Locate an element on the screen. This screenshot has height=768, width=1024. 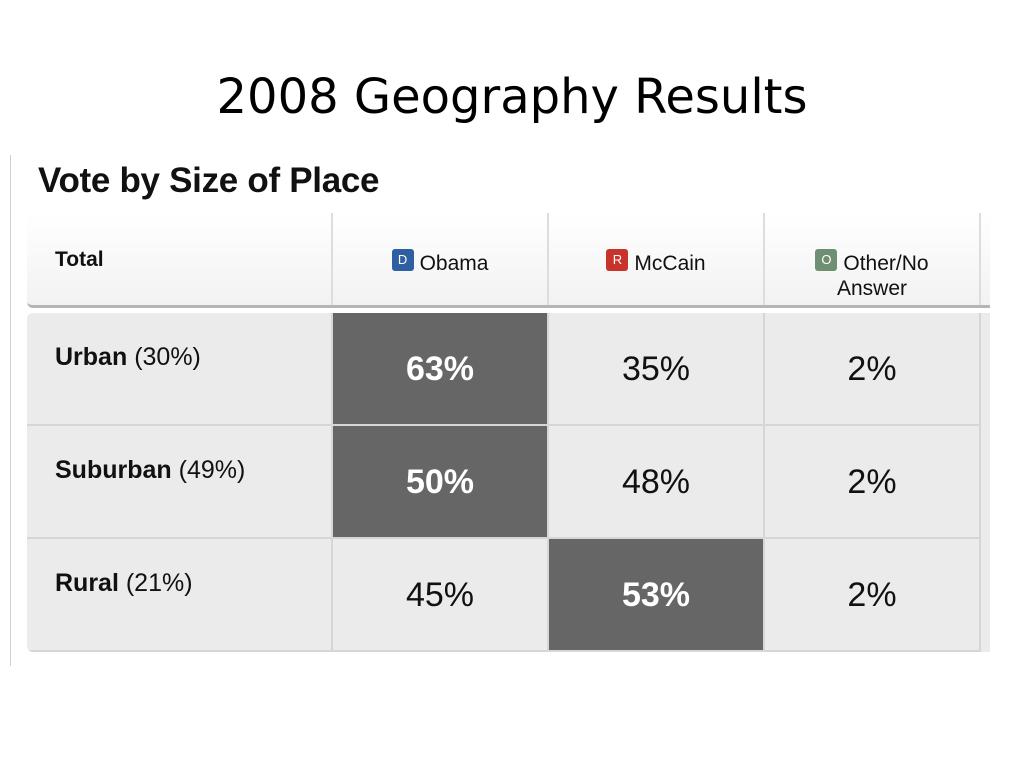
democrat-badge-icon: D is located at coordinates (402, 260).